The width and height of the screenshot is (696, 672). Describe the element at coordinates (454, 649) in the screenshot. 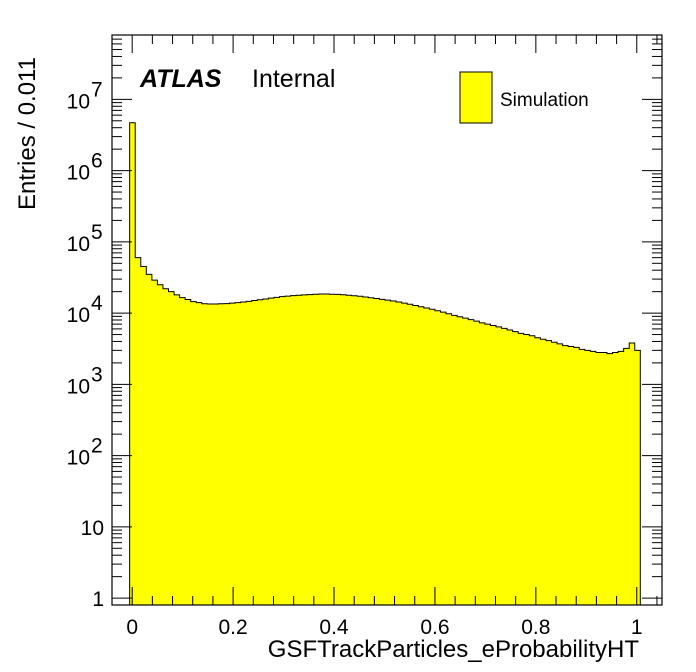

I see `x-axis-title: GSFTrackParticles_eProbabilityHT` at that location.